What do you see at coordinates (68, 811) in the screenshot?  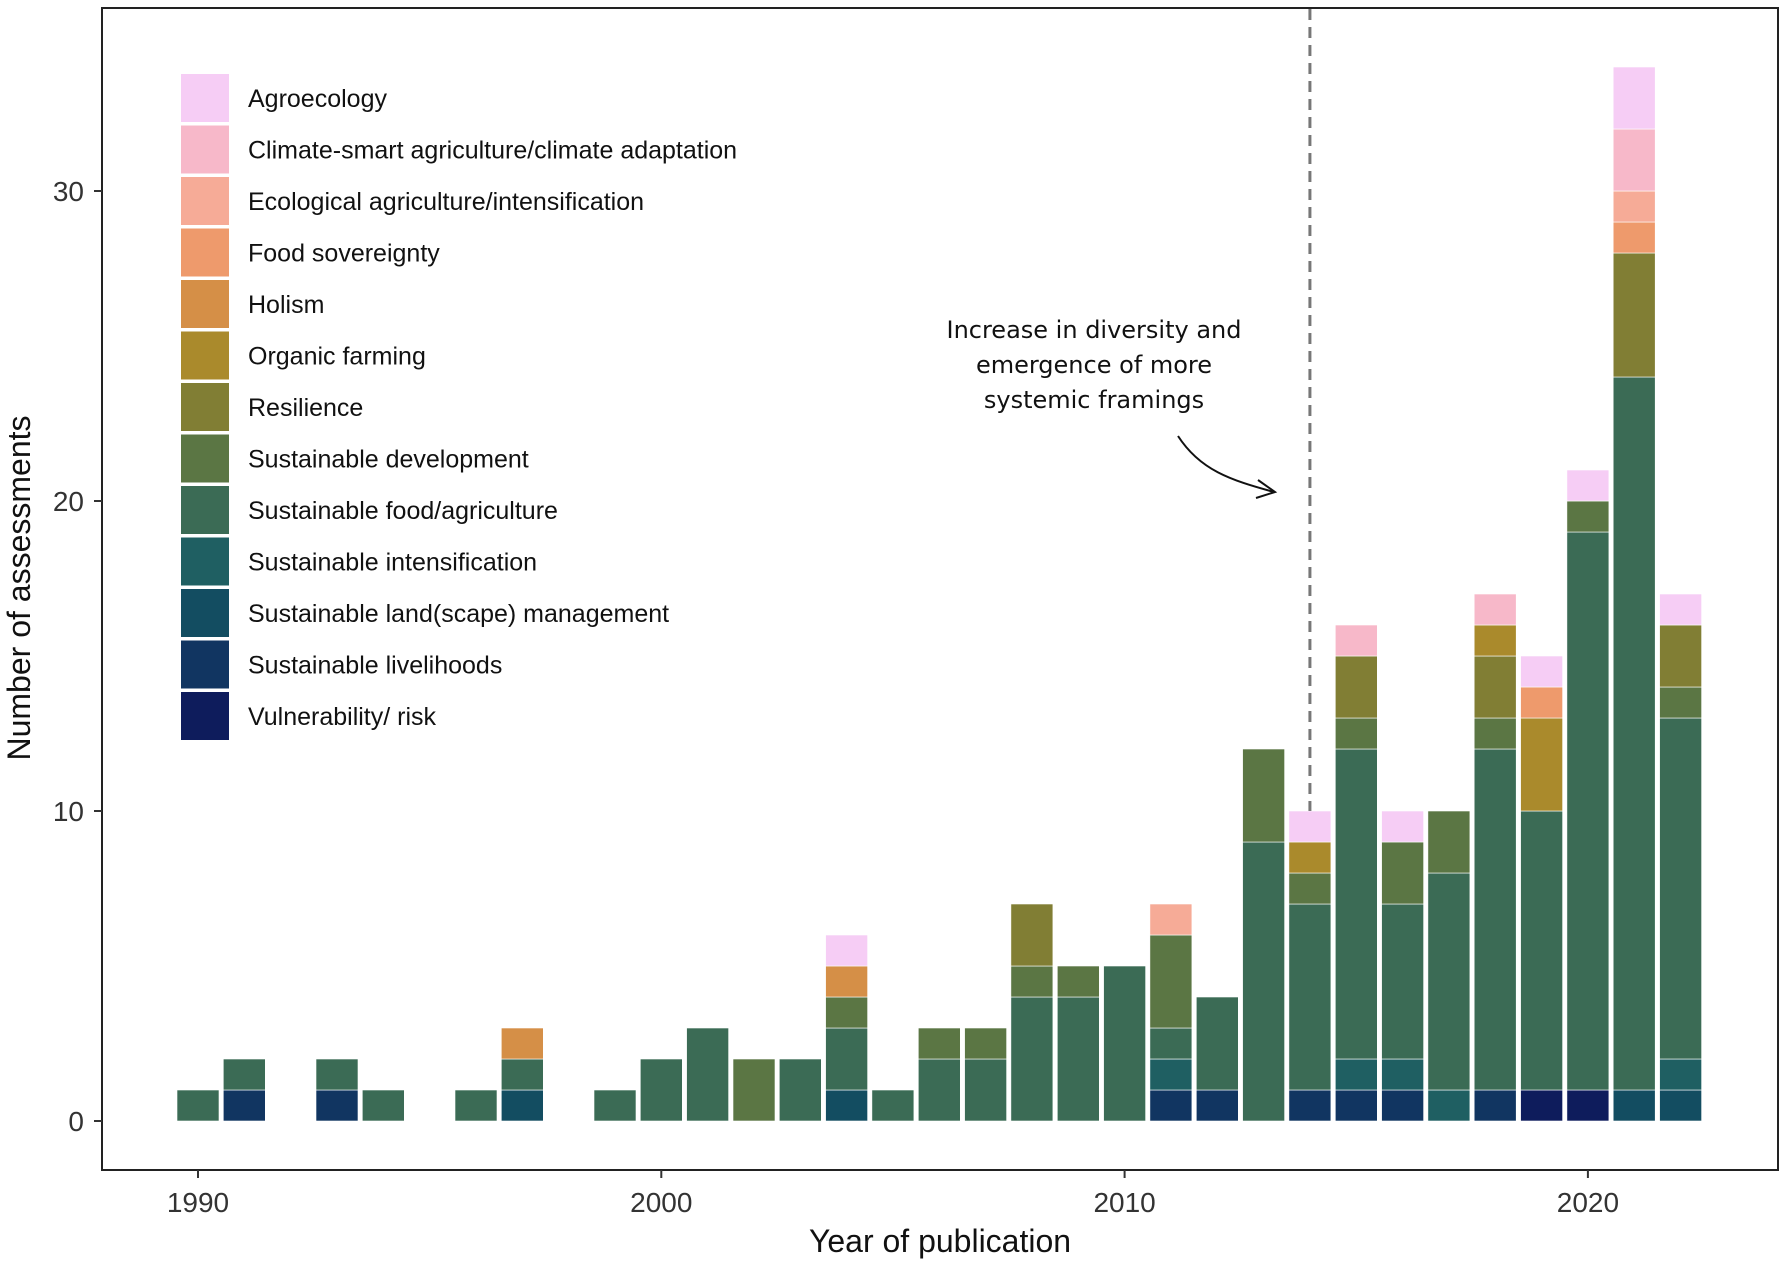 I see `y-tick-label-10: 10` at bounding box center [68, 811].